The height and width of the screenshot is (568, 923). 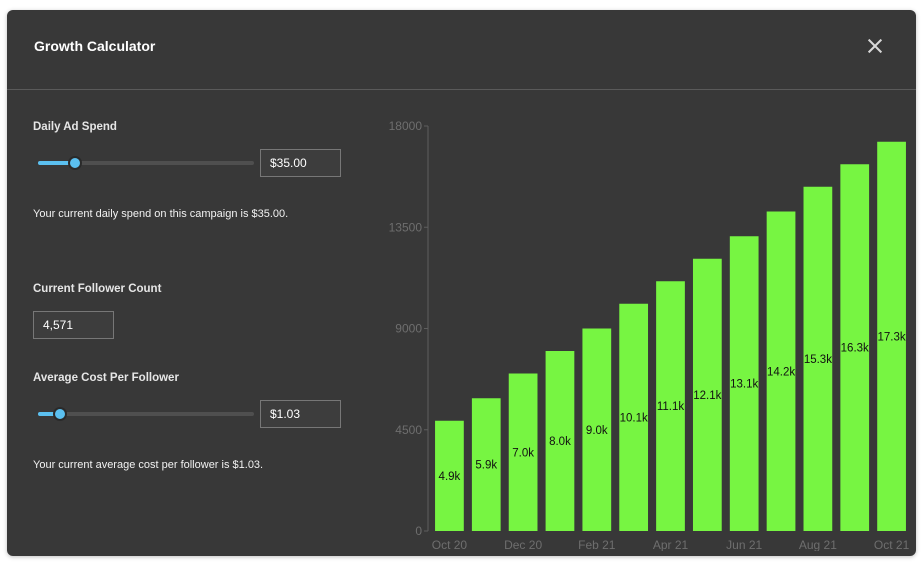 I want to click on daily-ad-spend-label: Daily Ad Spend, so click(x=75, y=127).